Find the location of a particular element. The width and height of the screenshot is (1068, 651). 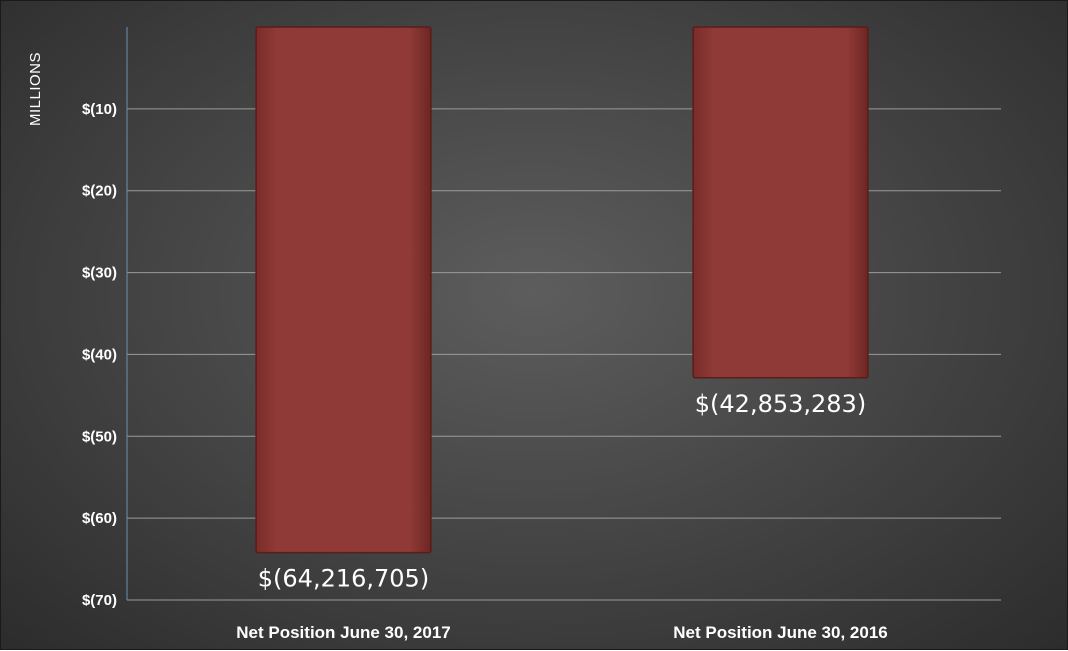

y-axis-title: MILLIONS is located at coordinates (35, 89).